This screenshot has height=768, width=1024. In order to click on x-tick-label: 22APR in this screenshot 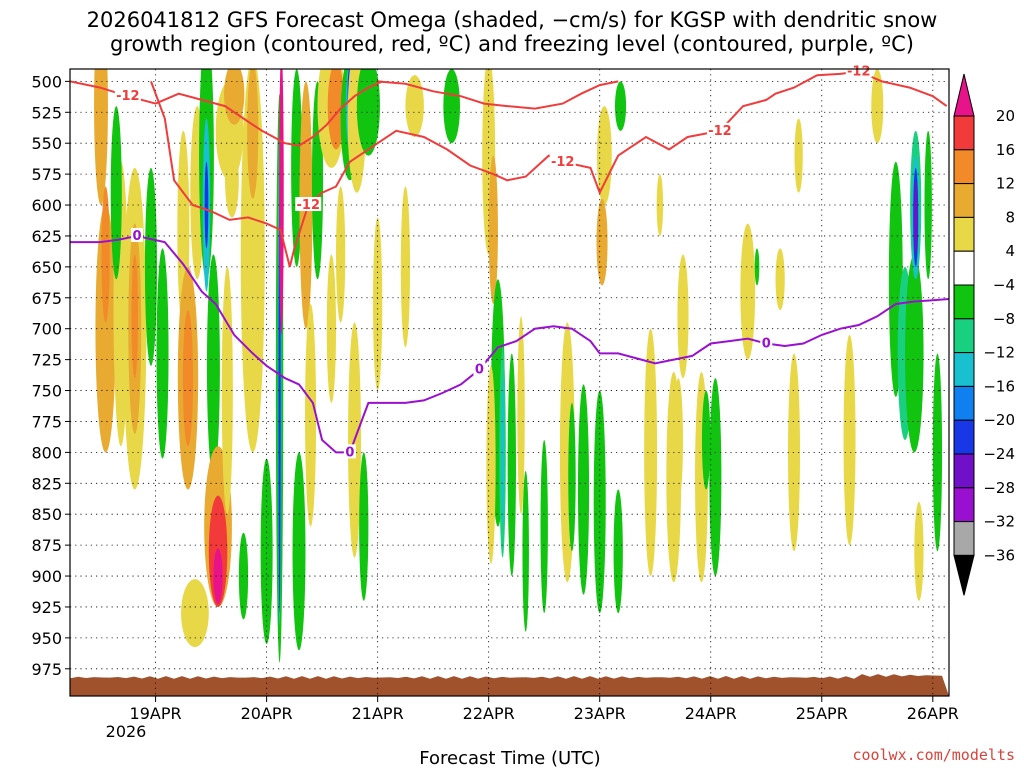, I will do `click(489, 713)`.